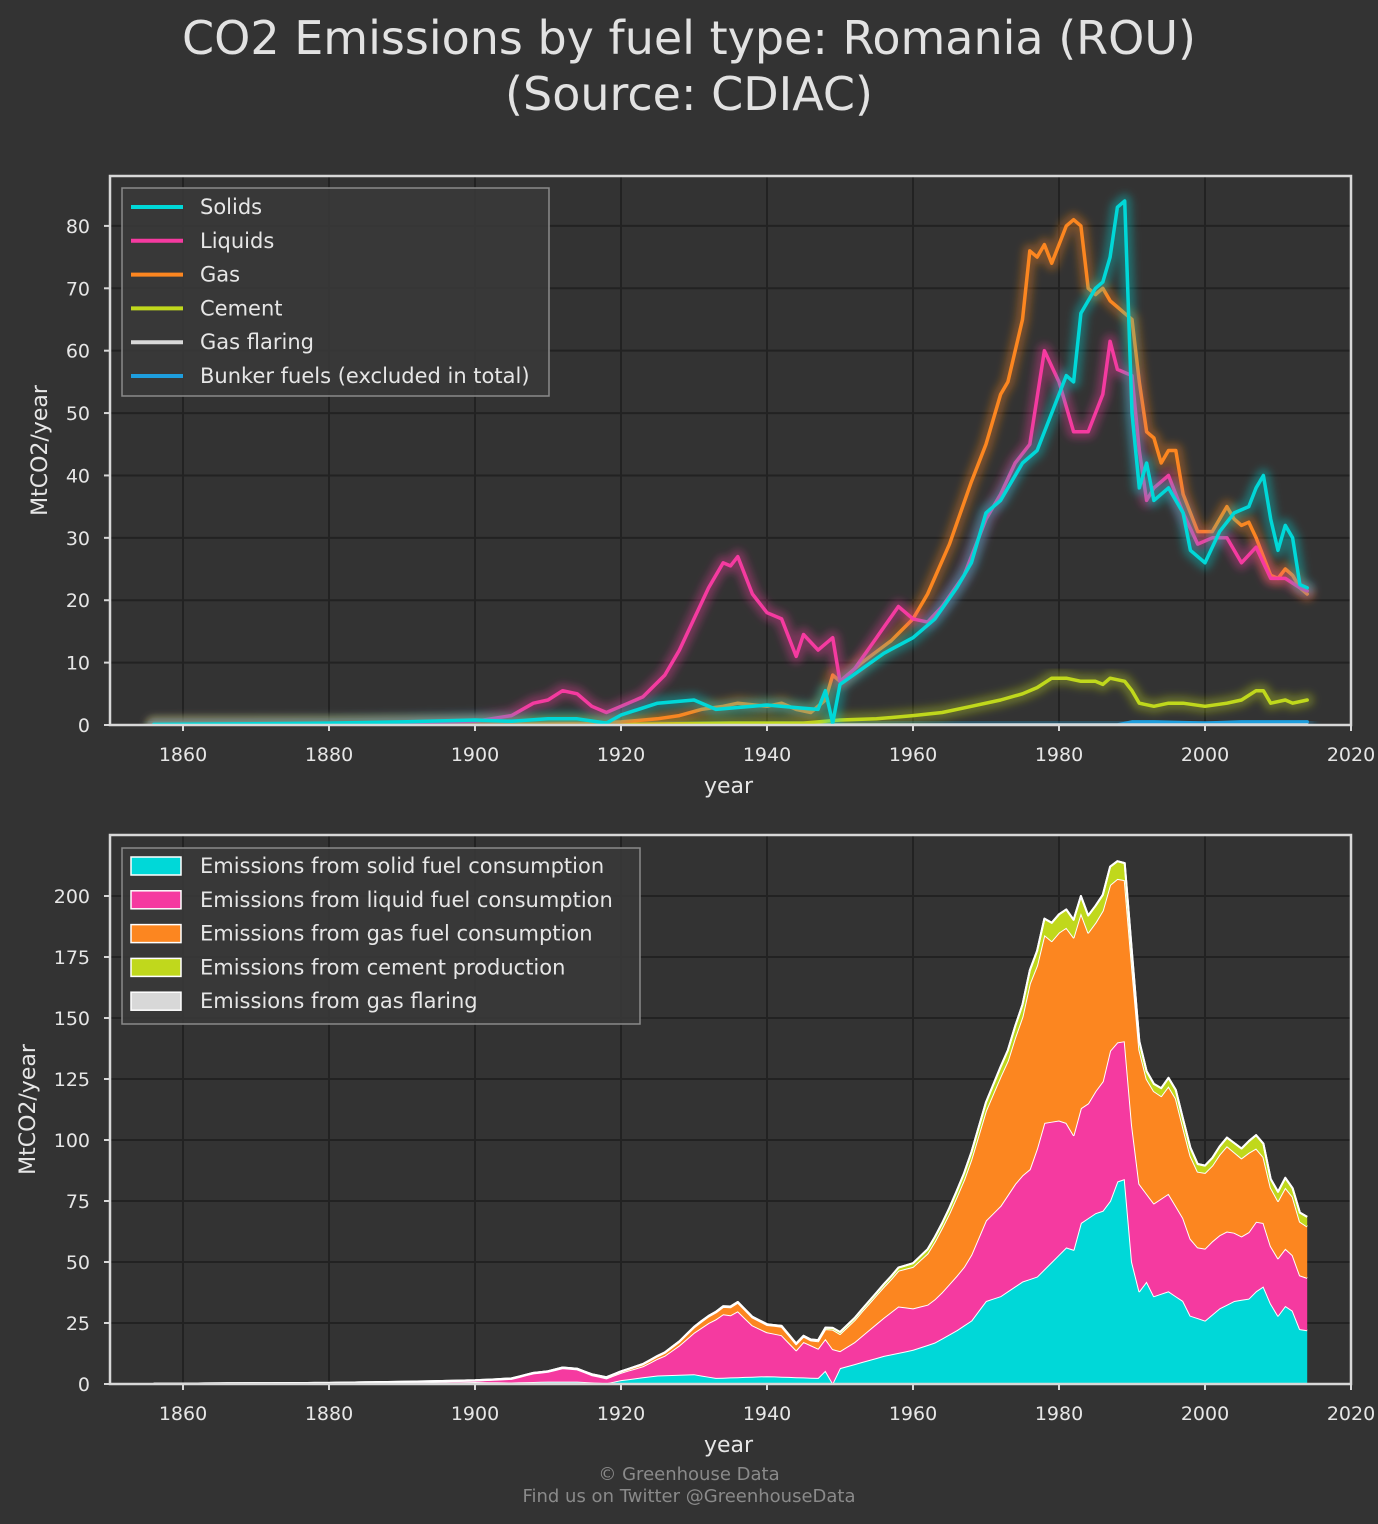 The width and height of the screenshot is (1378, 1524). Describe the element at coordinates (156, 866) in the screenshot. I see `legend-swatch-solids` at that location.